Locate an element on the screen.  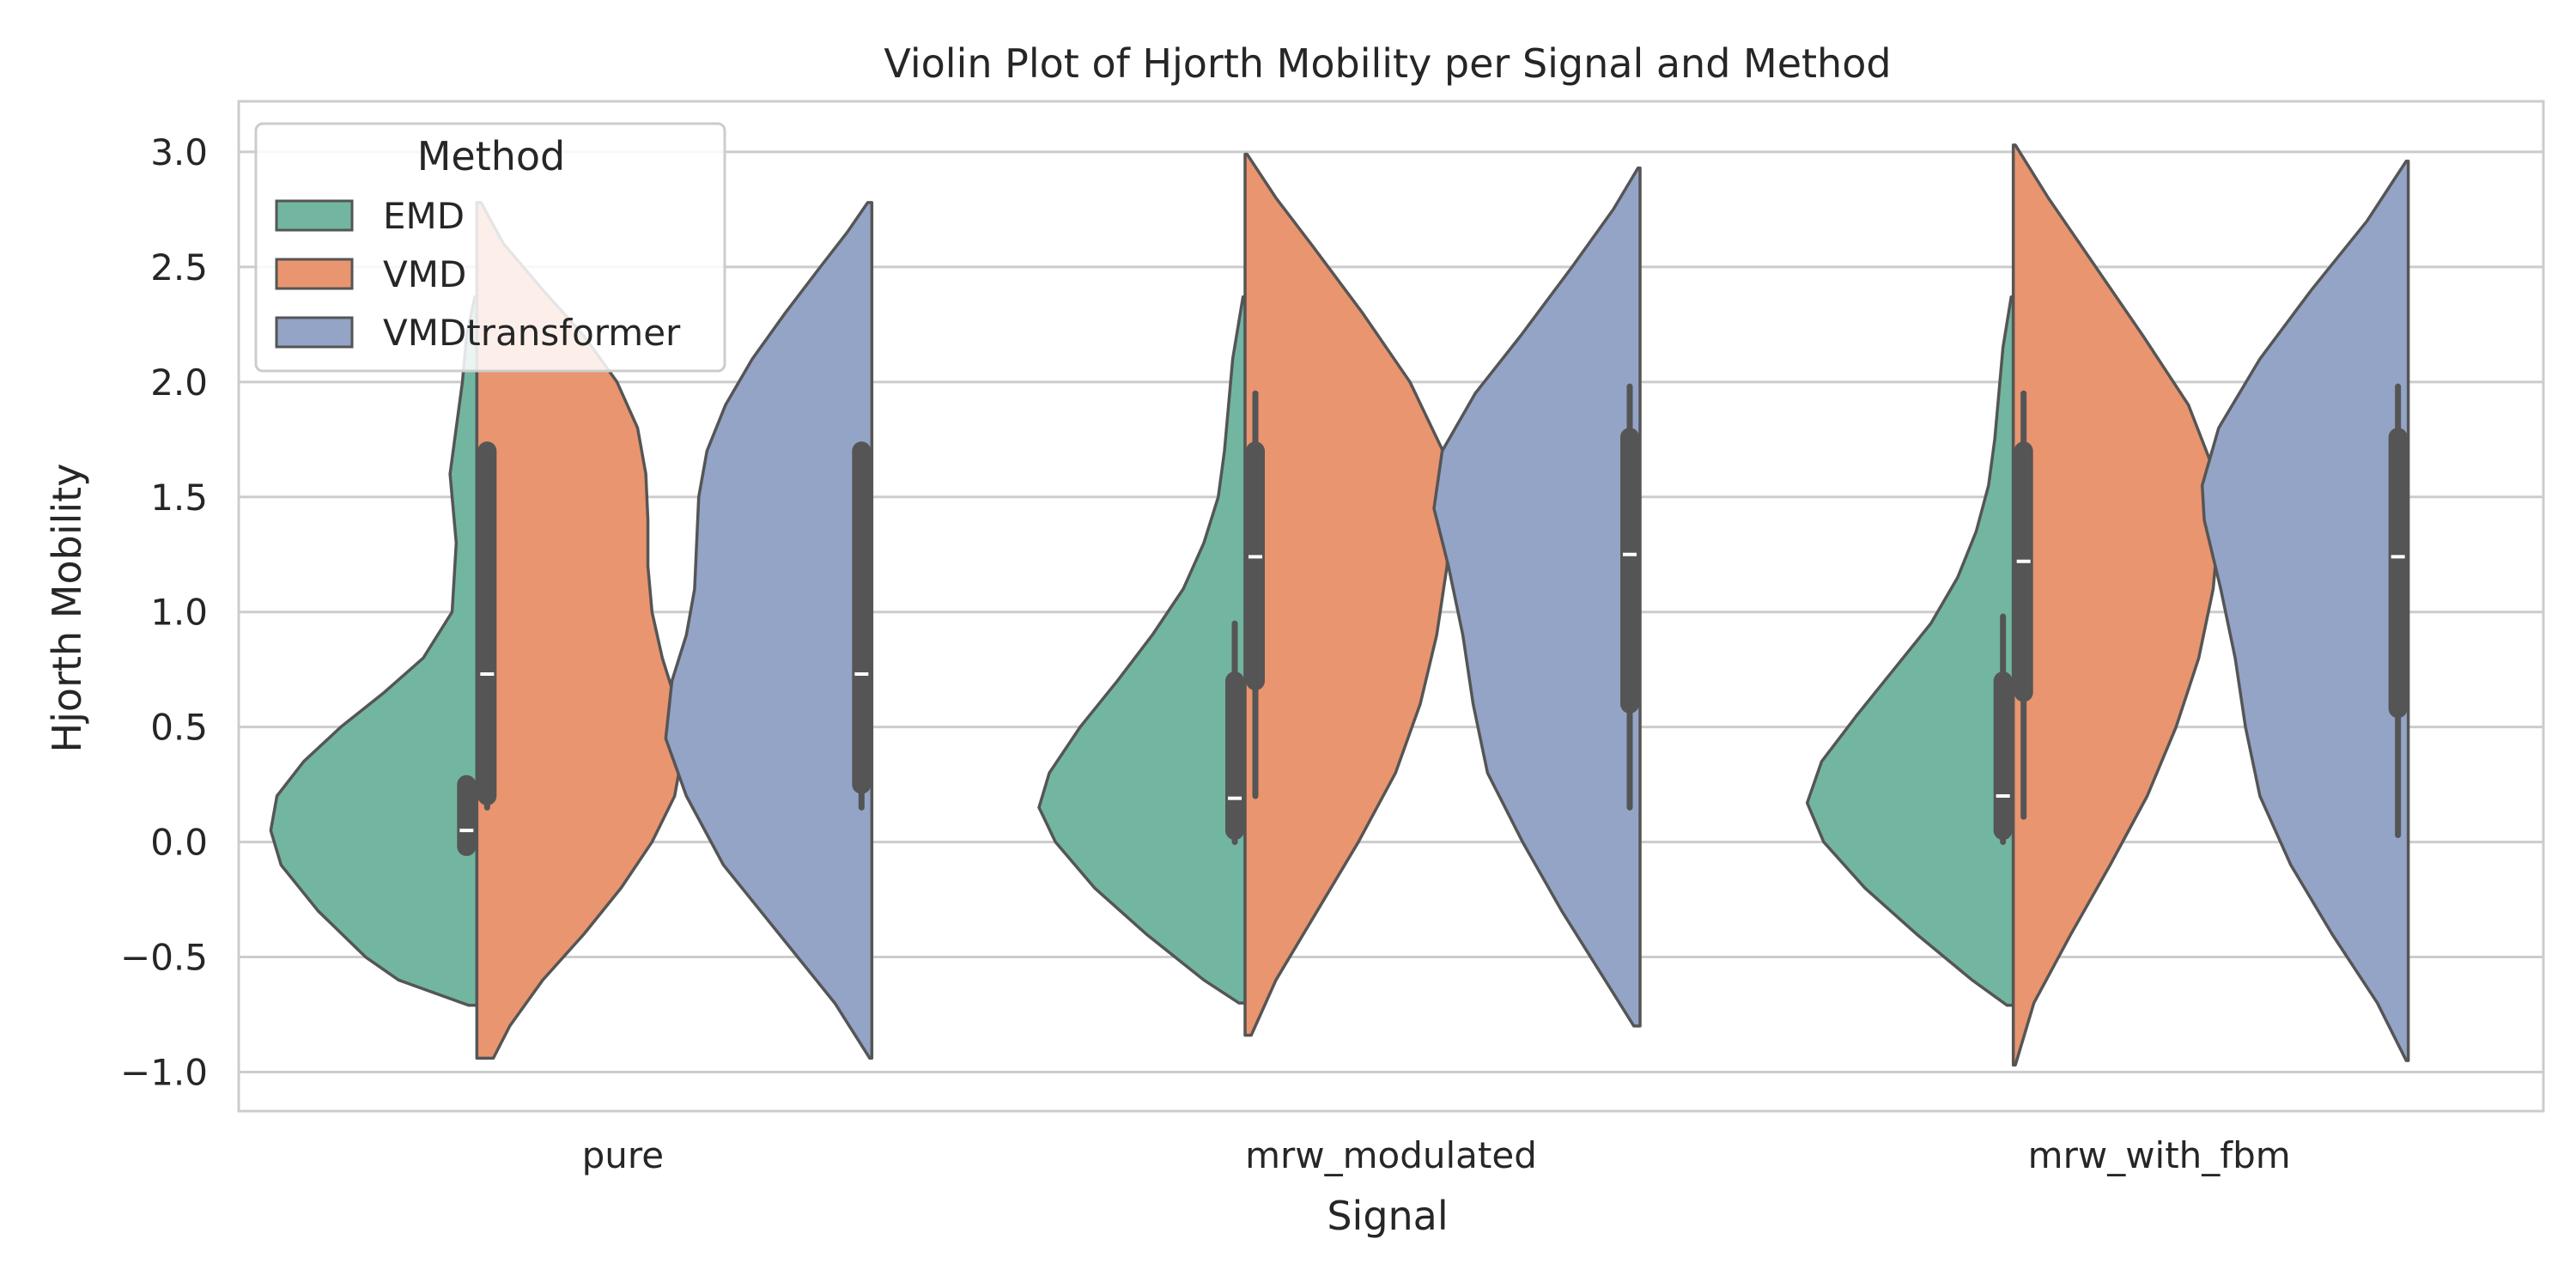
violin-emd-mrw_with_fbm is located at coordinates (1910, 651).